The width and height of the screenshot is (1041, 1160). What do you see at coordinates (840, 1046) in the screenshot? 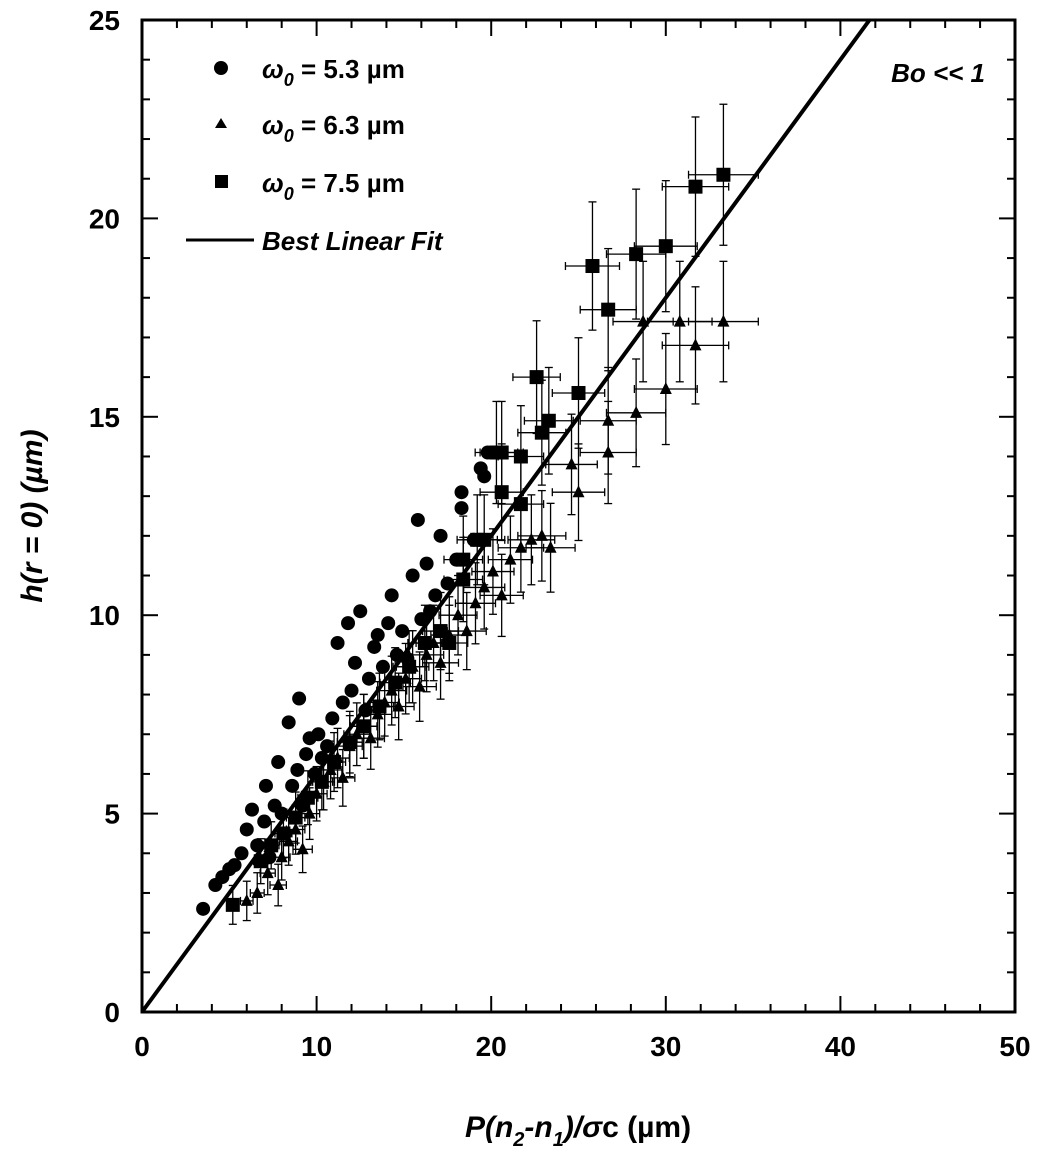
I see `x-tick-label: 40` at bounding box center [840, 1046].